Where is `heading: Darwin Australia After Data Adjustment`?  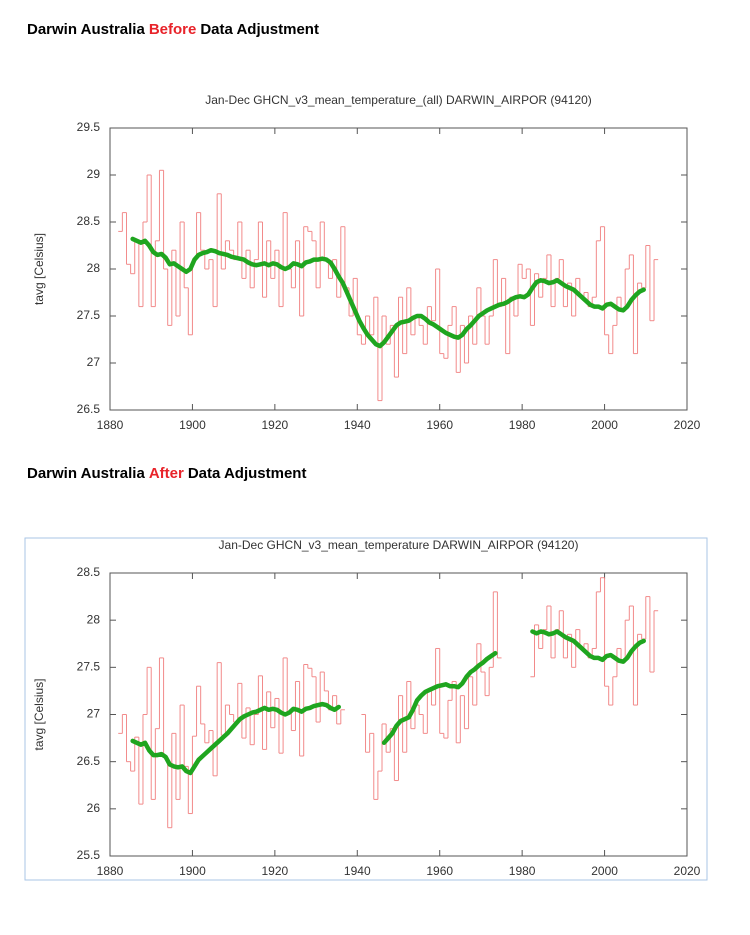
heading: Darwin Australia After Data Adjustment is located at coordinates (166, 473).